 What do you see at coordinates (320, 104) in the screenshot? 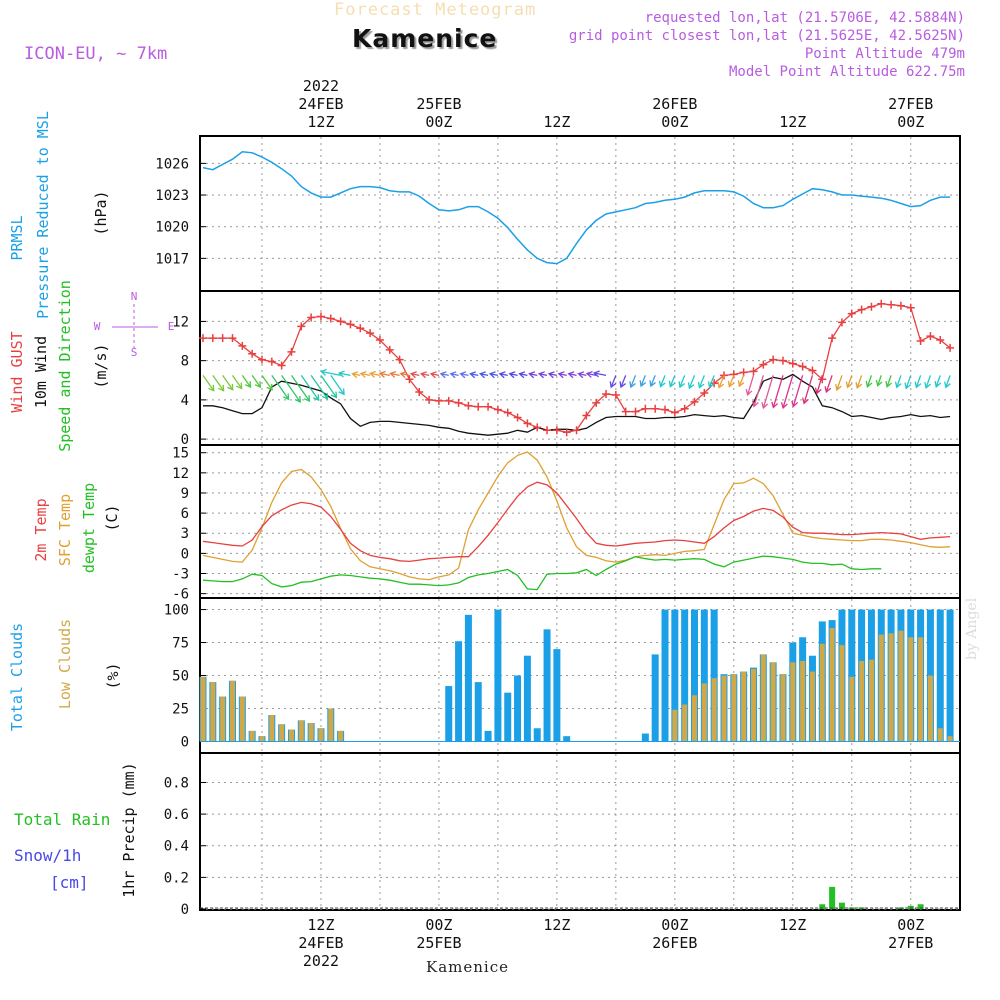
I see `time-label-top: 24FEB` at bounding box center [320, 104].